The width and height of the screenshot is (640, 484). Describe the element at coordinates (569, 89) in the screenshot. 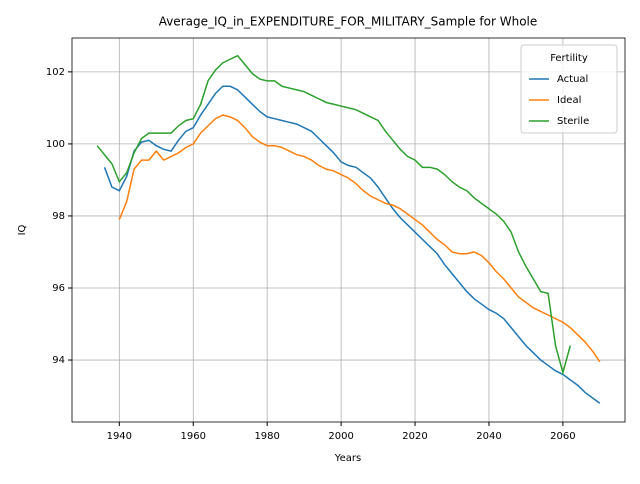

I see `legend-box` at that location.